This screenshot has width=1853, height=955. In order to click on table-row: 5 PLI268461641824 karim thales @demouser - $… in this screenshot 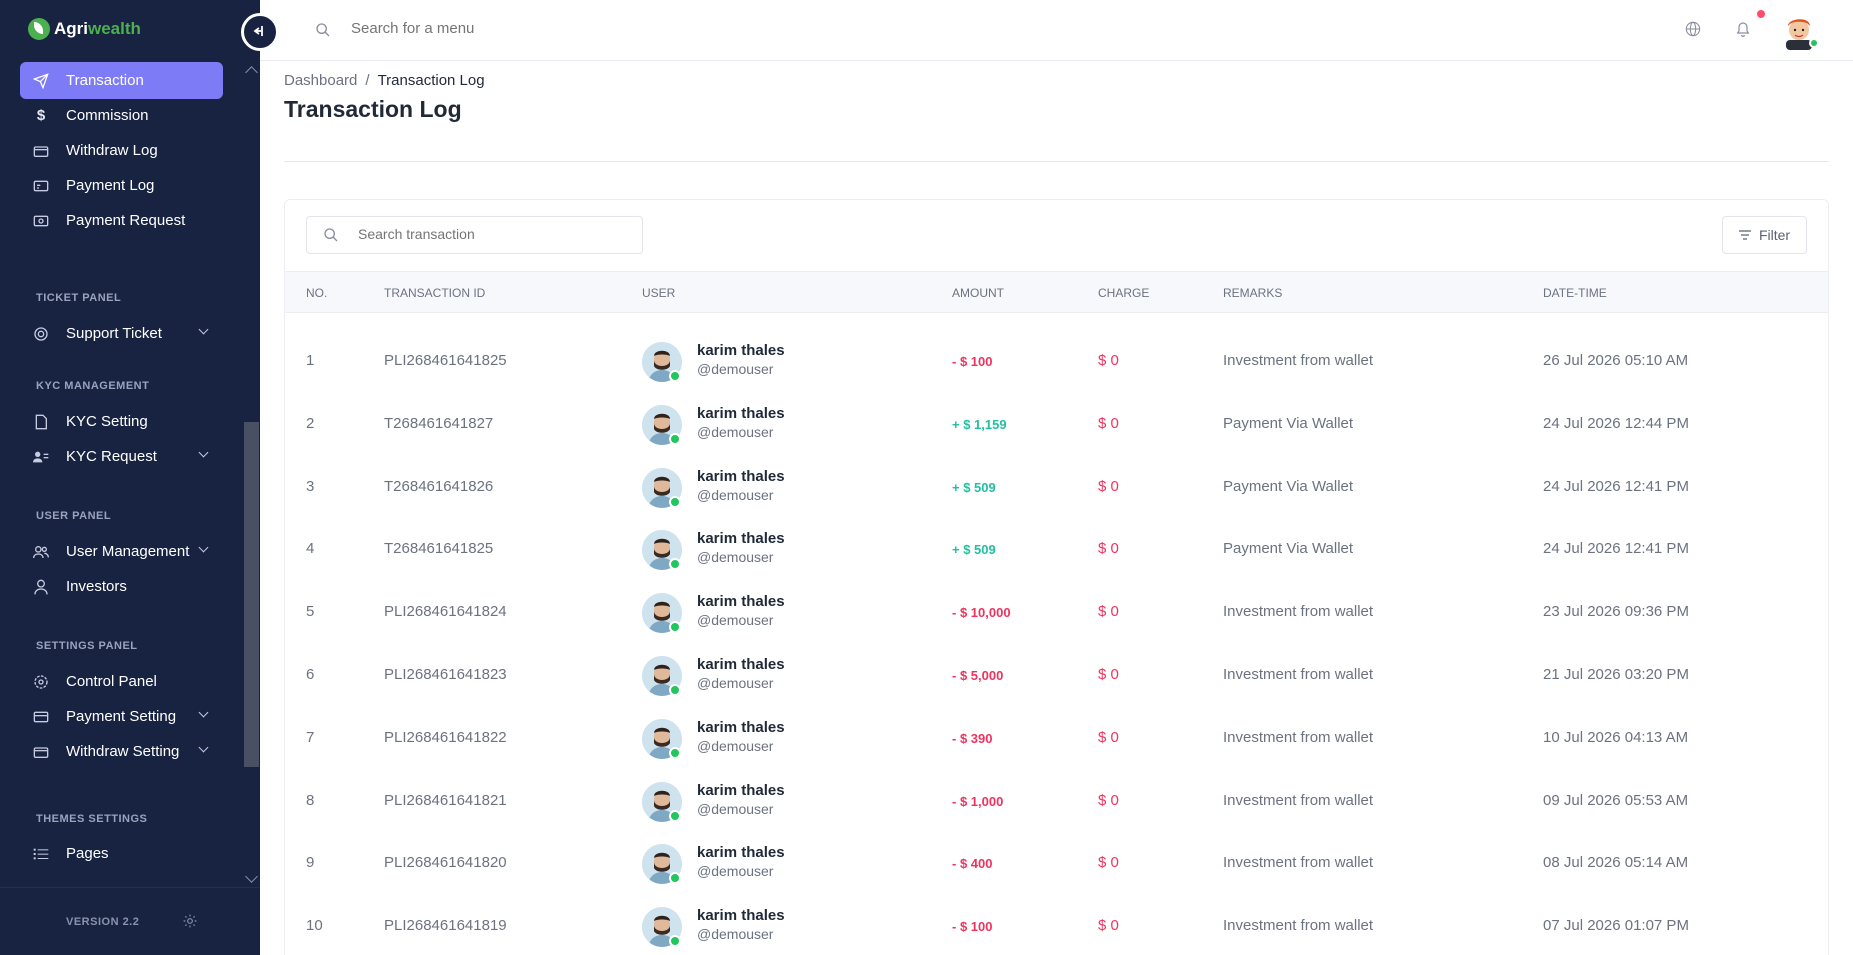, I will do `click(1056, 612)`.